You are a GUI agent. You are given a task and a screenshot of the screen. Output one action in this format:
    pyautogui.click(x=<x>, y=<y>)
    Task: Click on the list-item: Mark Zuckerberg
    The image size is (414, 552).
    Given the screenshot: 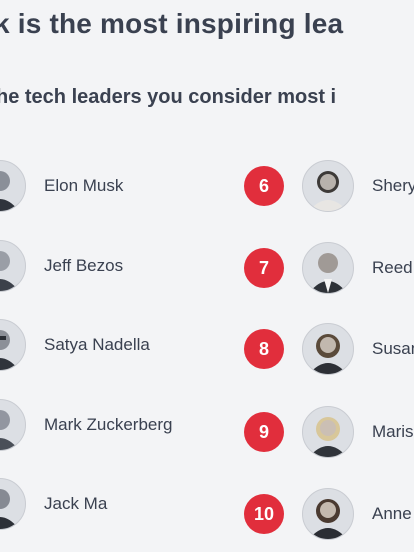 What is the action you would take?
    pyautogui.click(x=86, y=425)
    